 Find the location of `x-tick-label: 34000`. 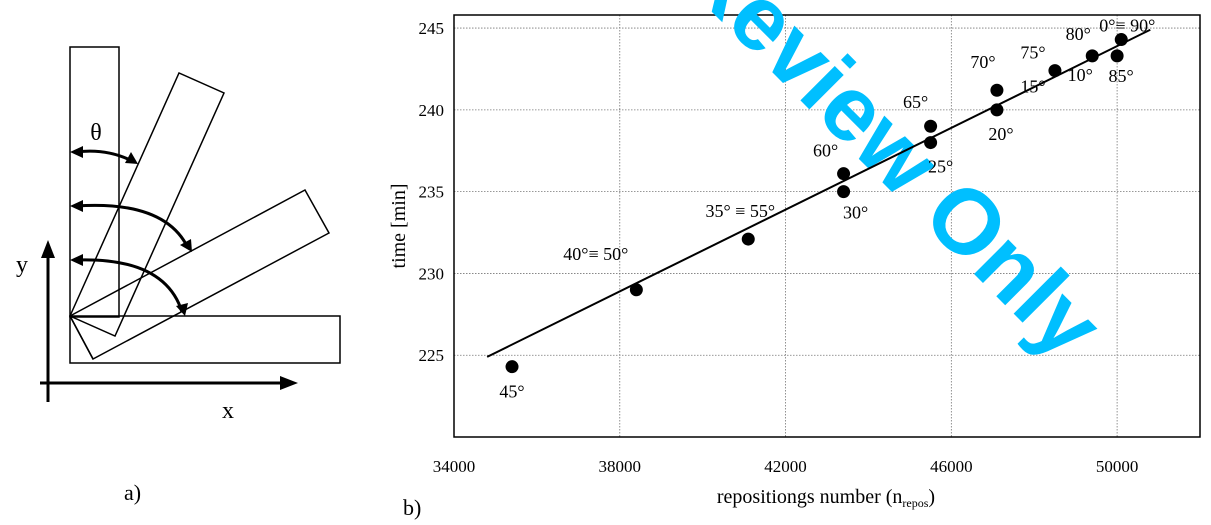

x-tick-label: 34000 is located at coordinates (454, 466).